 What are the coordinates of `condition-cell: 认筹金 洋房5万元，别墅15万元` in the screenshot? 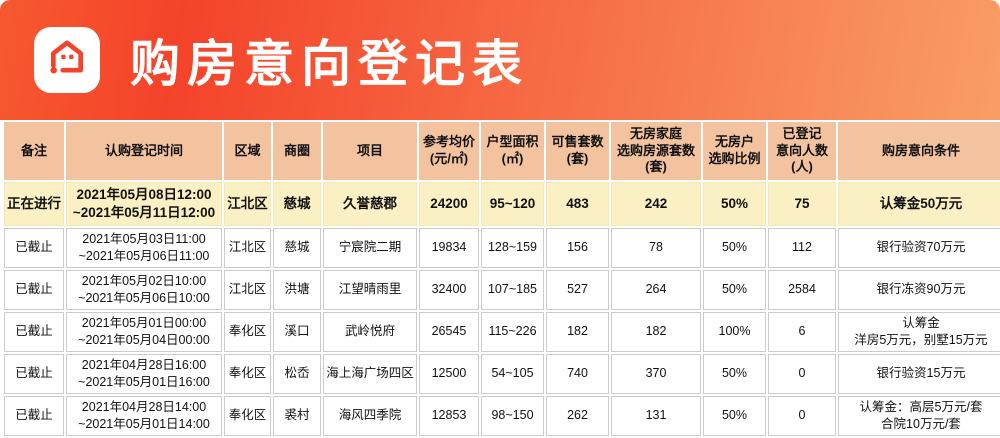 It's located at (919, 332).